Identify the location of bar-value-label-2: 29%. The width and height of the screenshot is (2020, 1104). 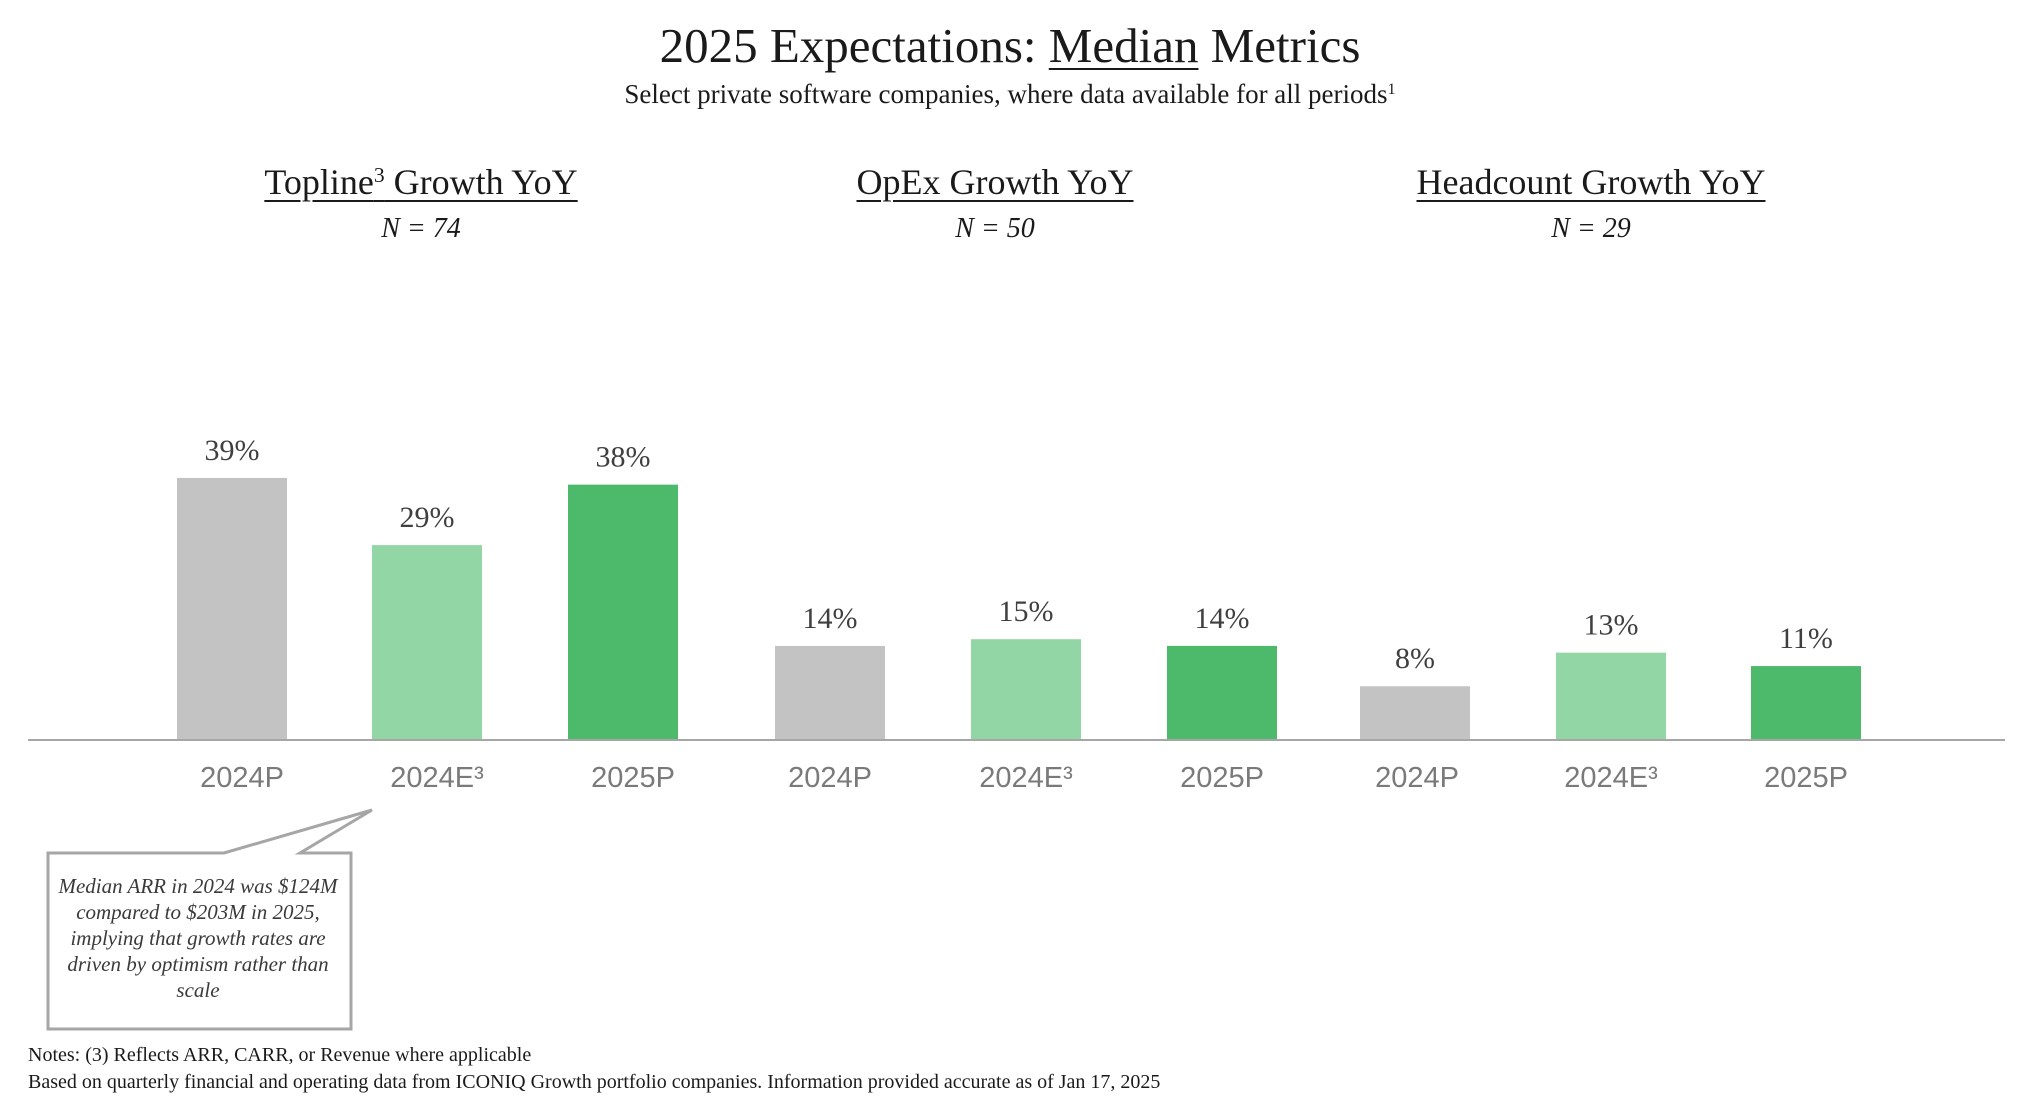
(427, 517).